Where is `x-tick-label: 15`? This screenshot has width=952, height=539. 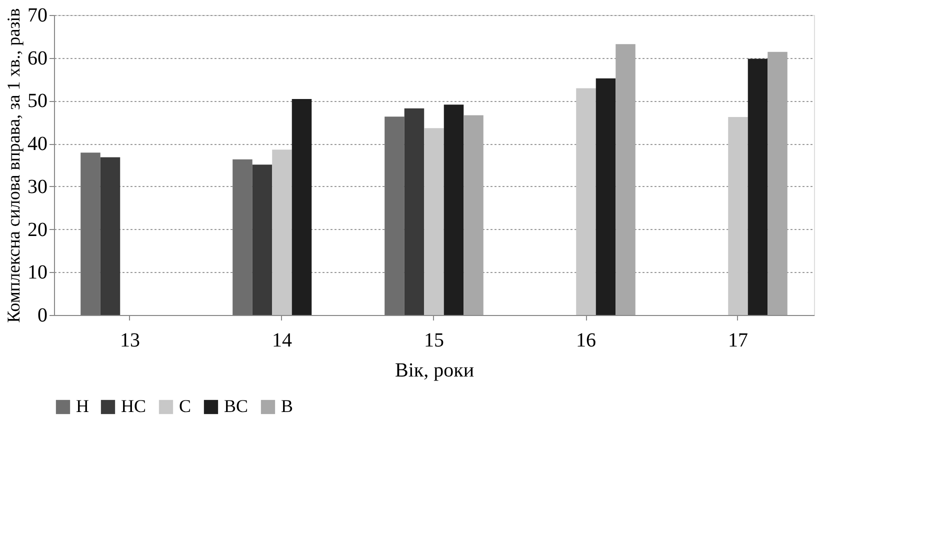
x-tick-label: 15 is located at coordinates (434, 341).